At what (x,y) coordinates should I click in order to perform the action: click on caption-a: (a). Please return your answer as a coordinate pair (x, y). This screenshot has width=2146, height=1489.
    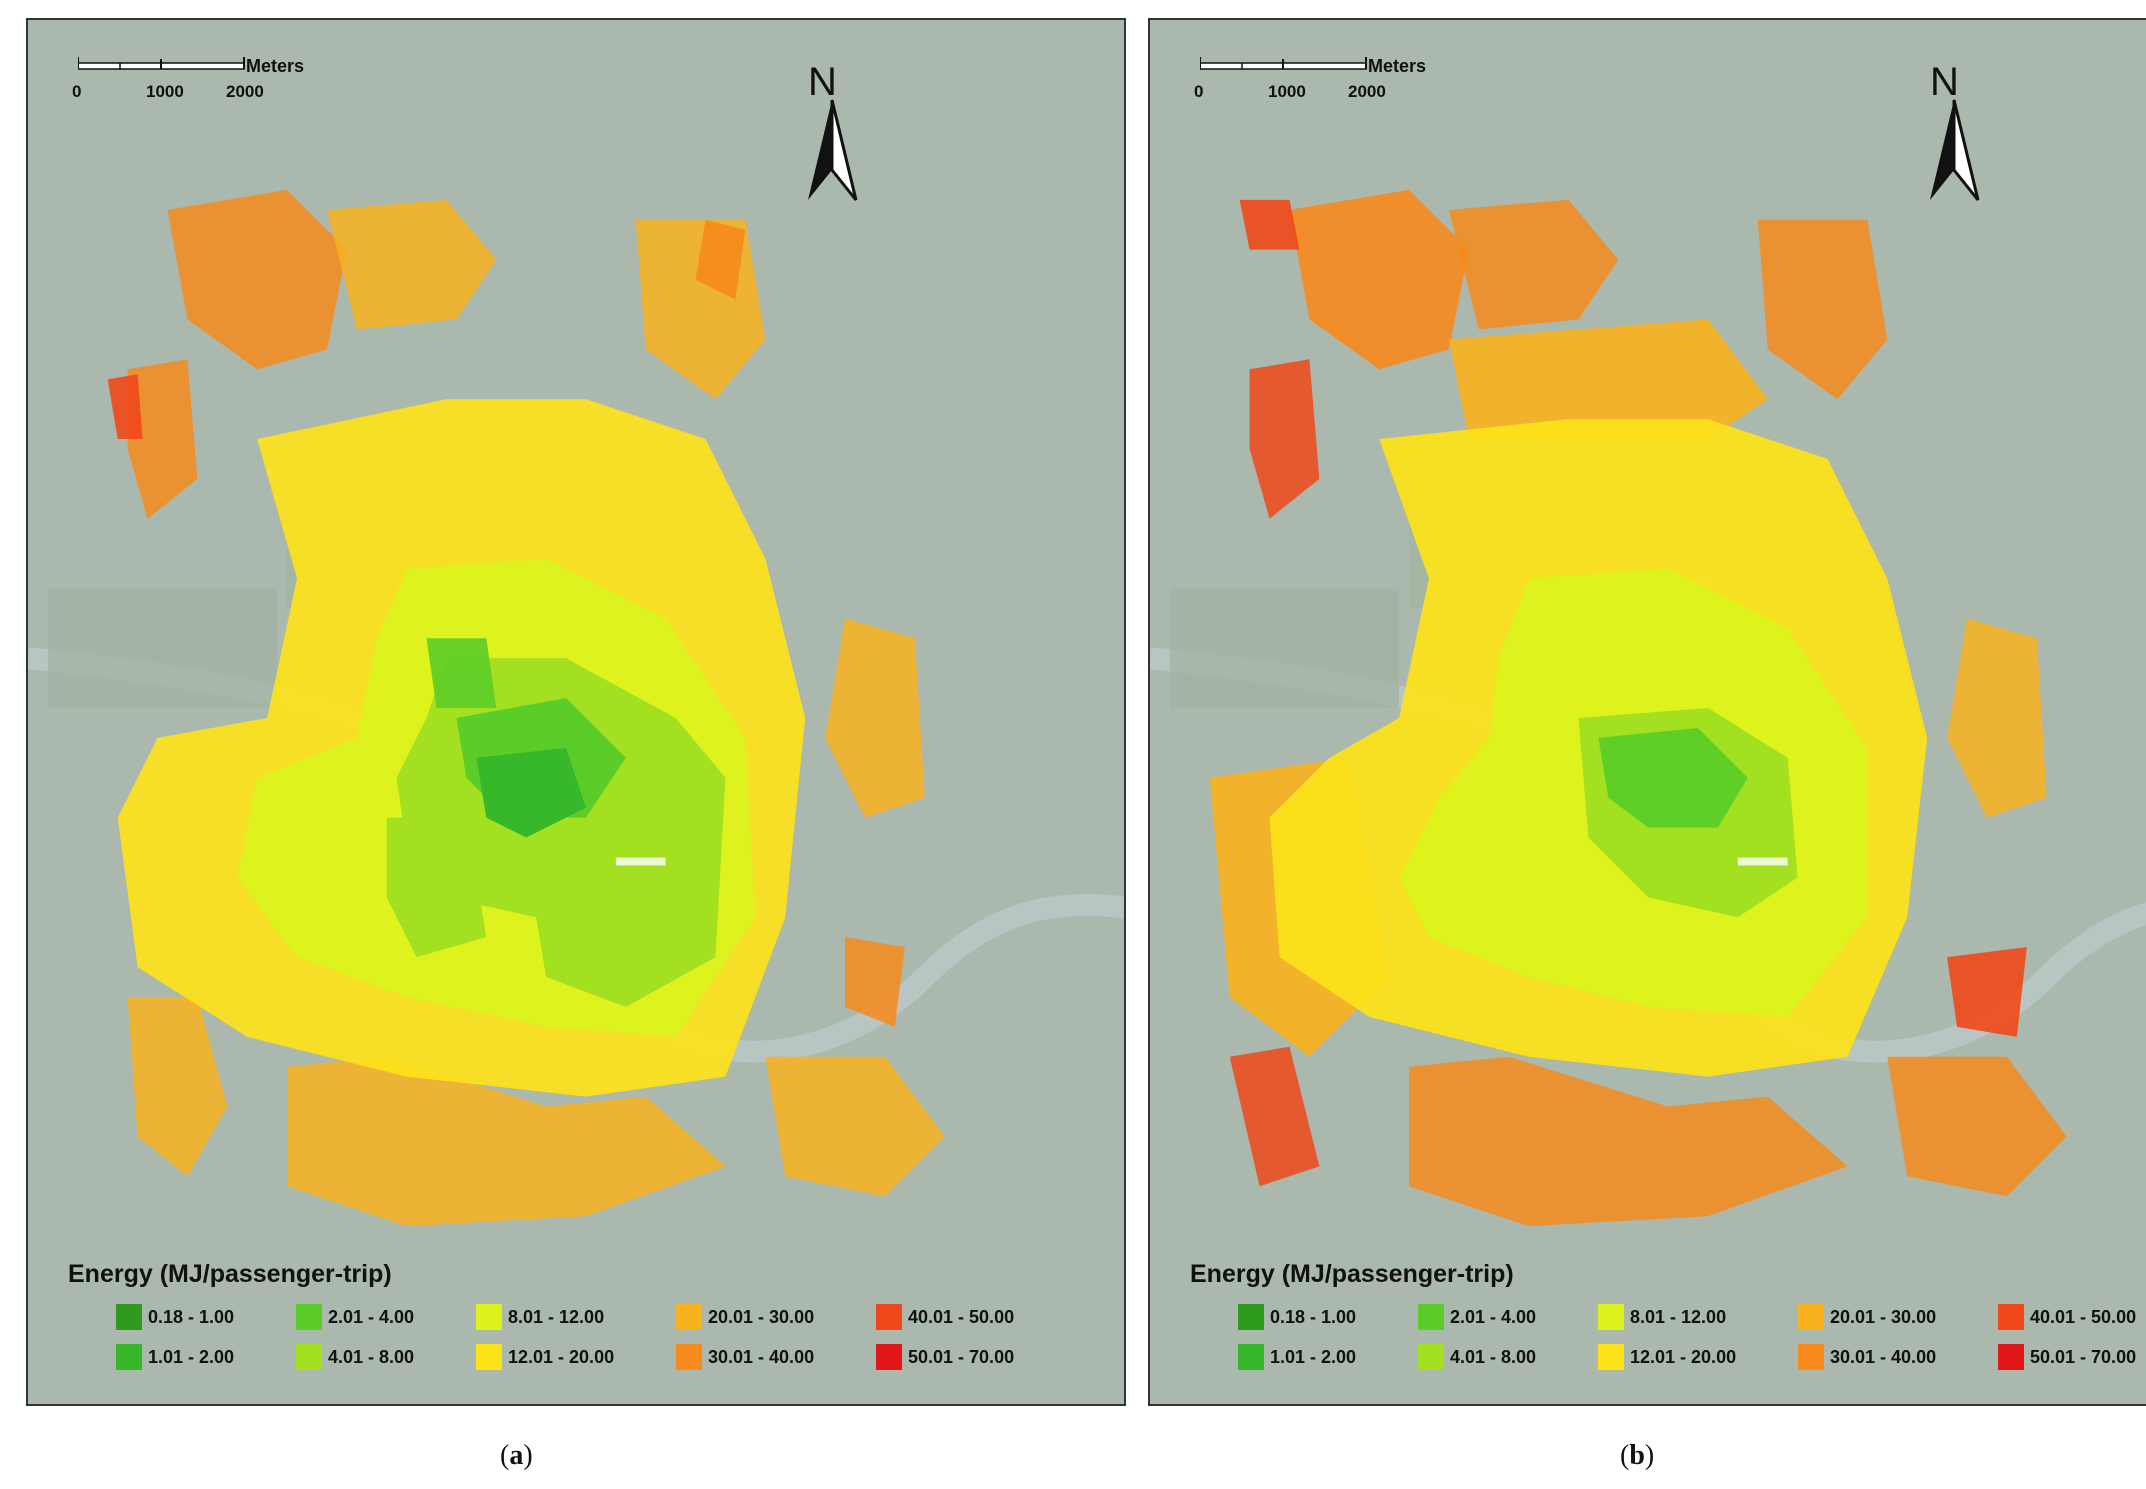
    Looking at the image, I should click on (516, 1456).